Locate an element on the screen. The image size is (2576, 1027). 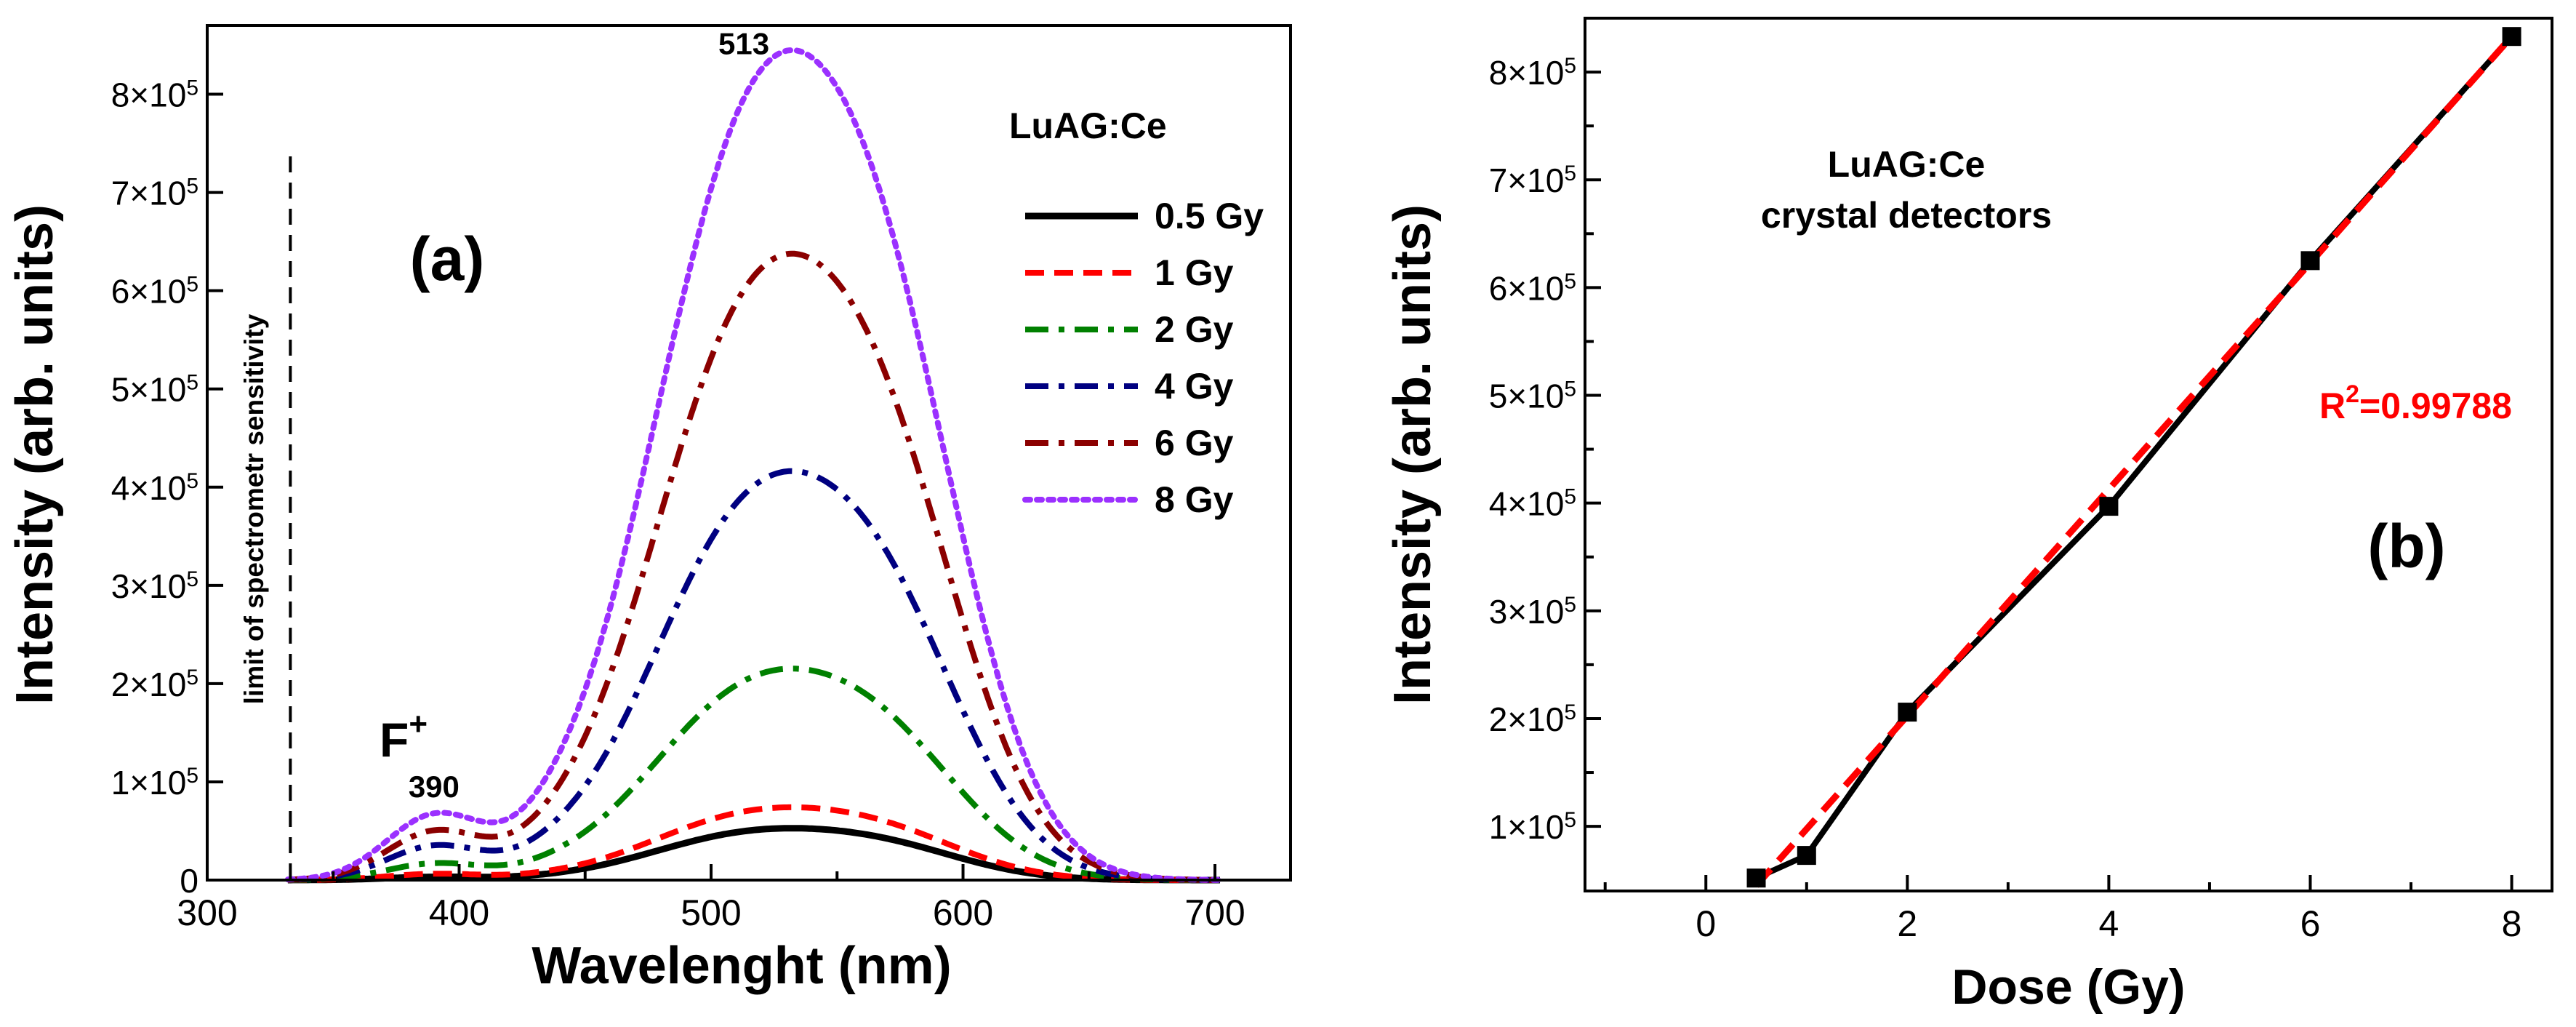
x-tick-label: 500 is located at coordinates (711, 913).